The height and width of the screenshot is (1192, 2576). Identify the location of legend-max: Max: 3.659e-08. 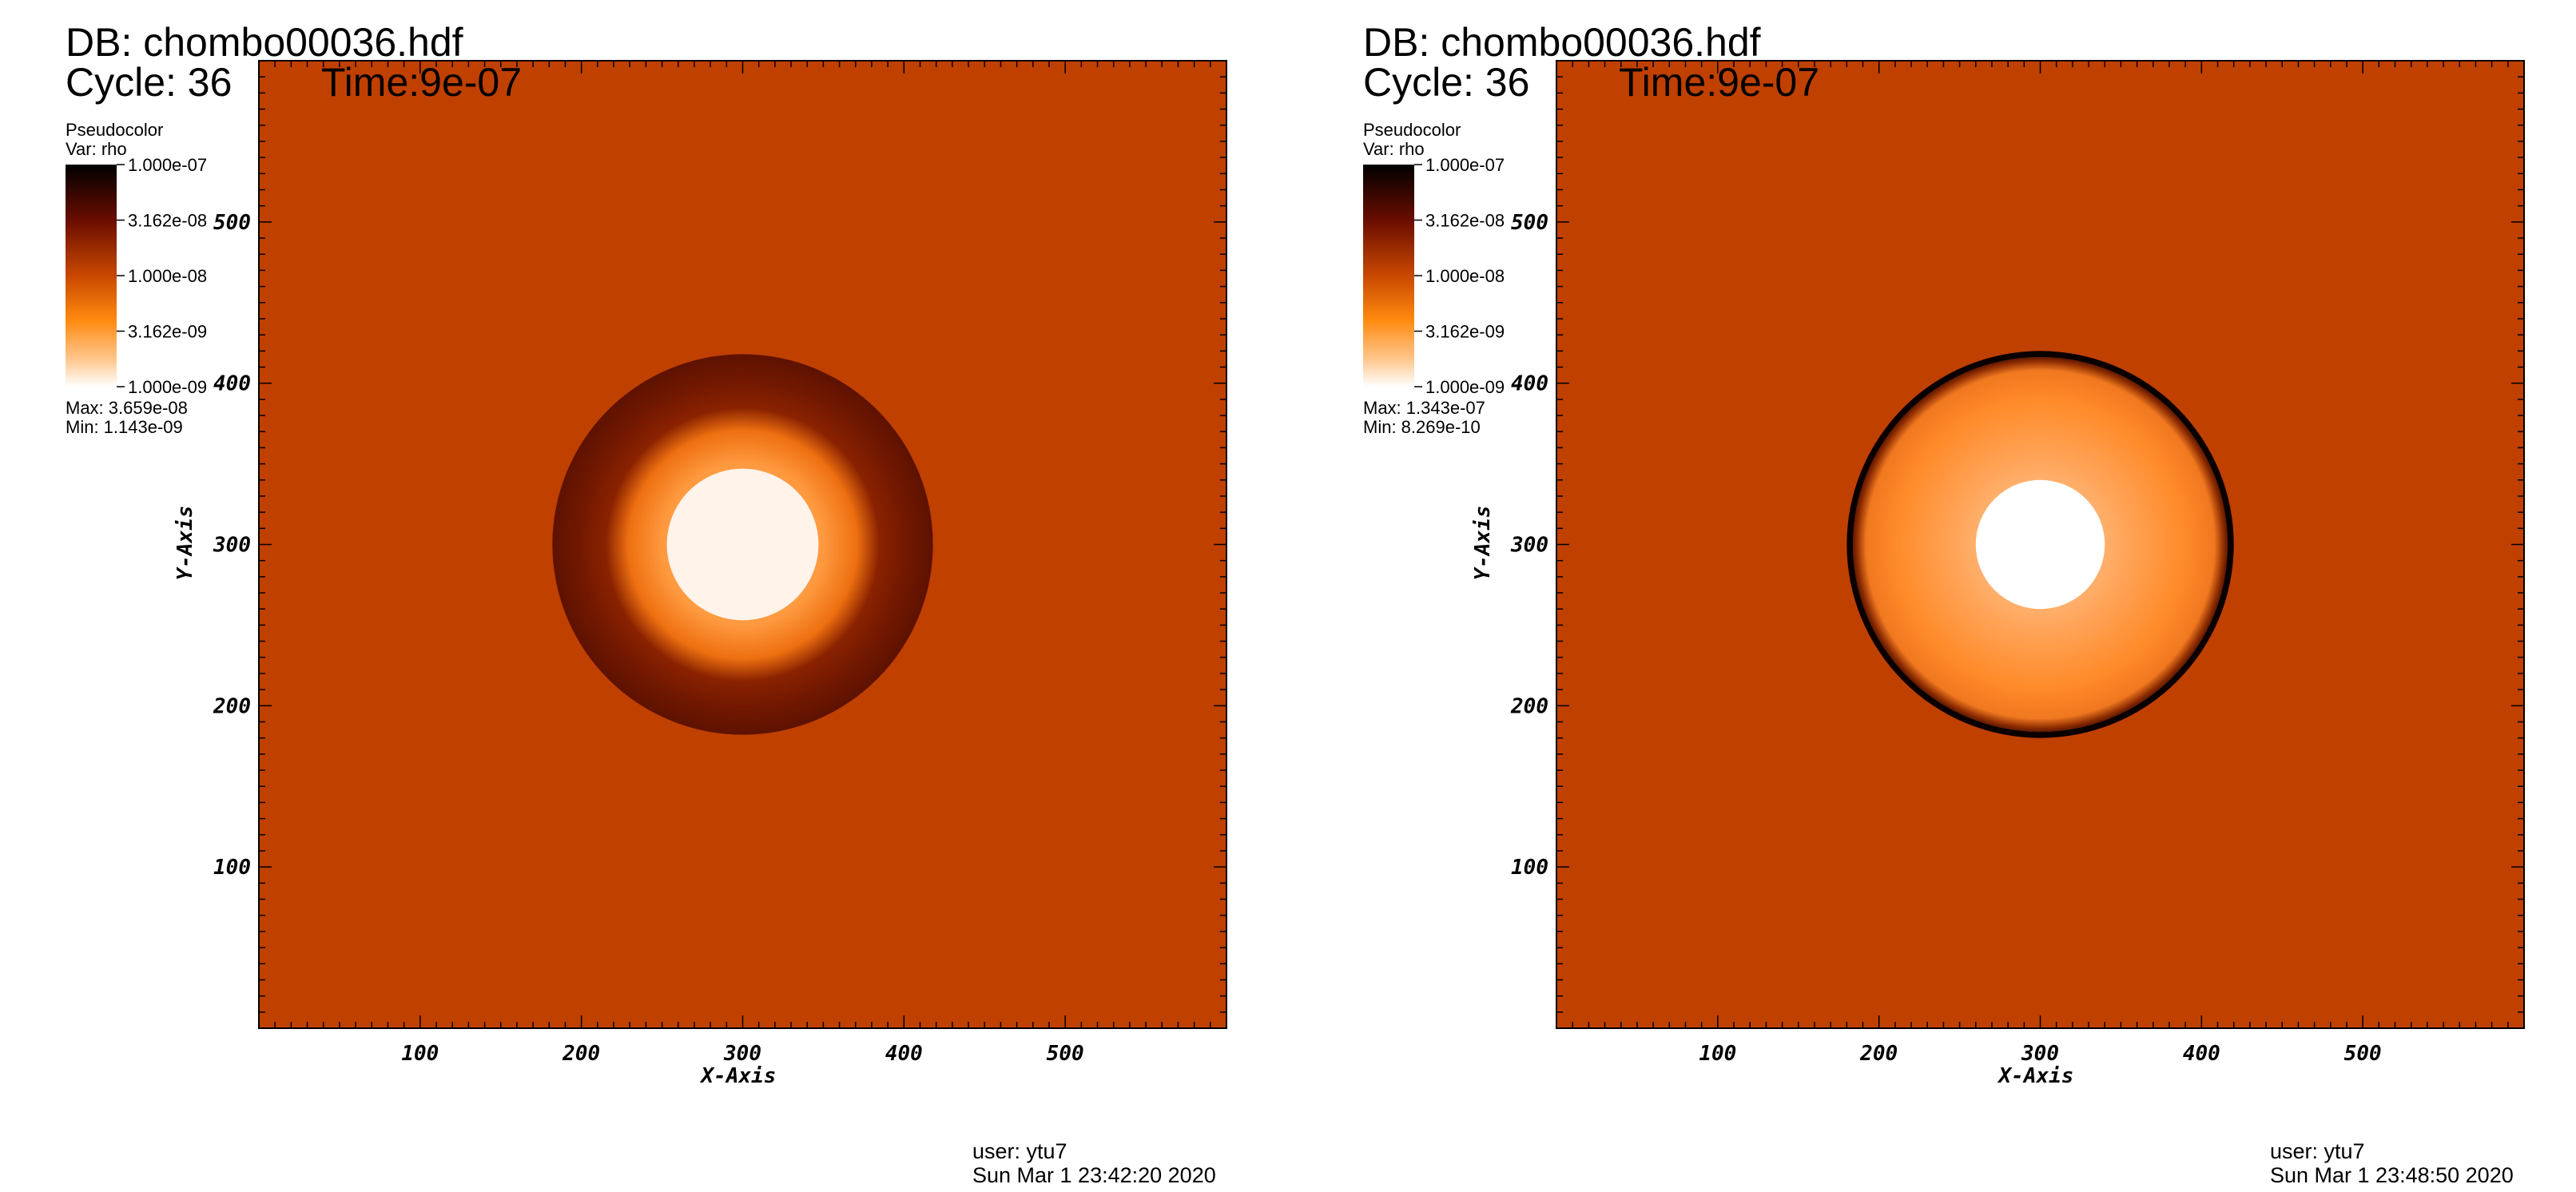
(127, 408).